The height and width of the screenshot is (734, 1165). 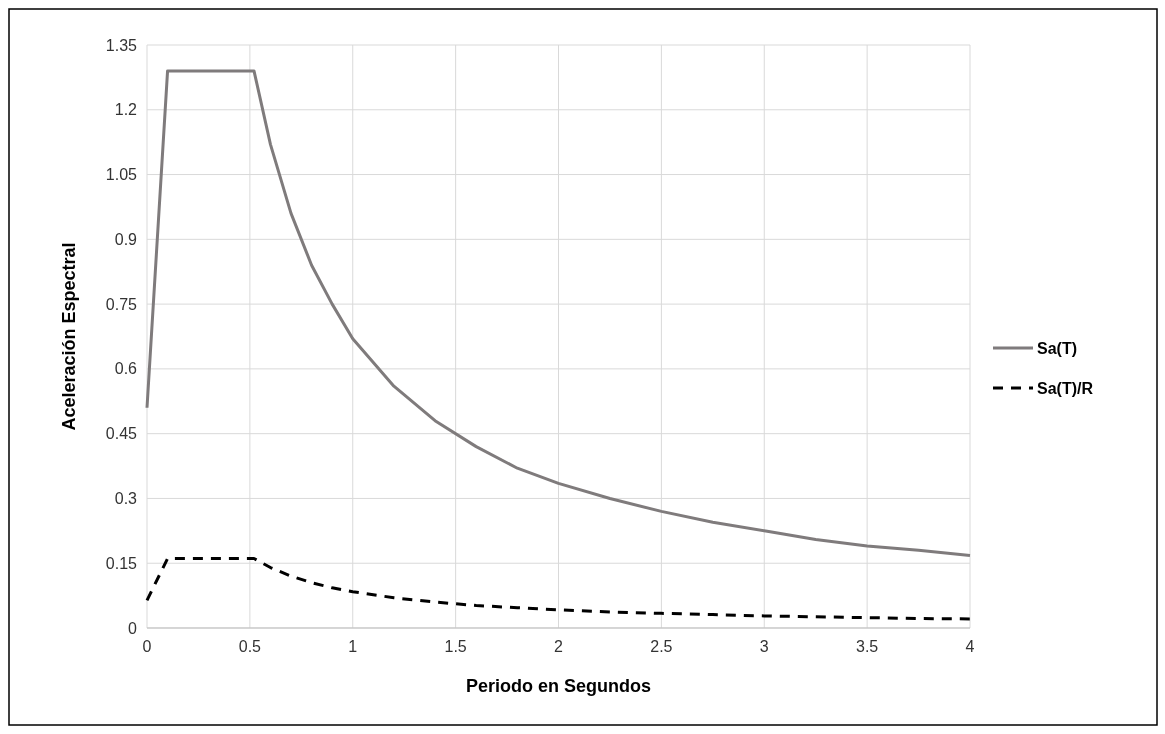 What do you see at coordinates (1057, 348) in the screenshot?
I see `legend-label: Sa(T)` at bounding box center [1057, 348].